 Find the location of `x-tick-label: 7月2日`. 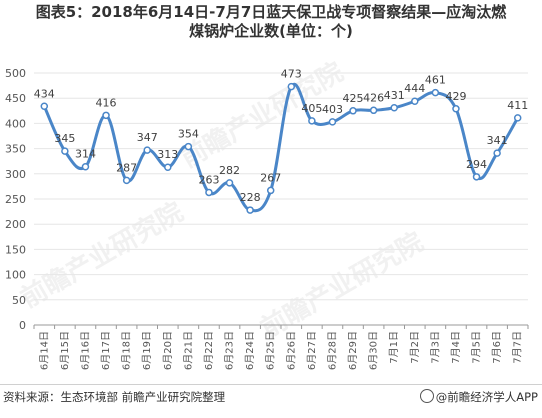

x-tick-label: 7月2日 is located at coordinates (415, 347).